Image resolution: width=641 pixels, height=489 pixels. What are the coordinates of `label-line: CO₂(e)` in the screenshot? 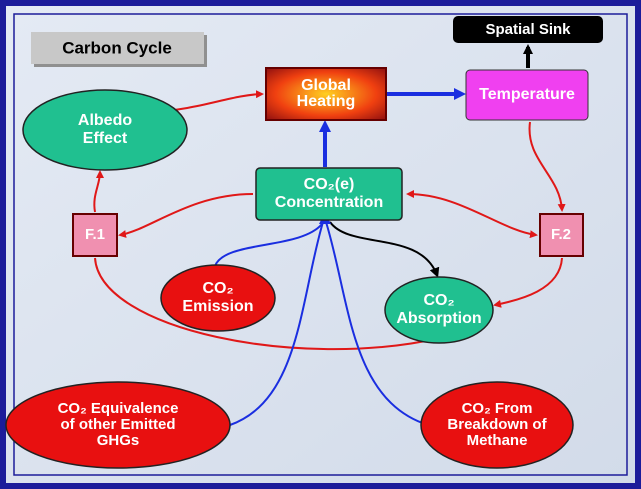 It's located at (329, 184).